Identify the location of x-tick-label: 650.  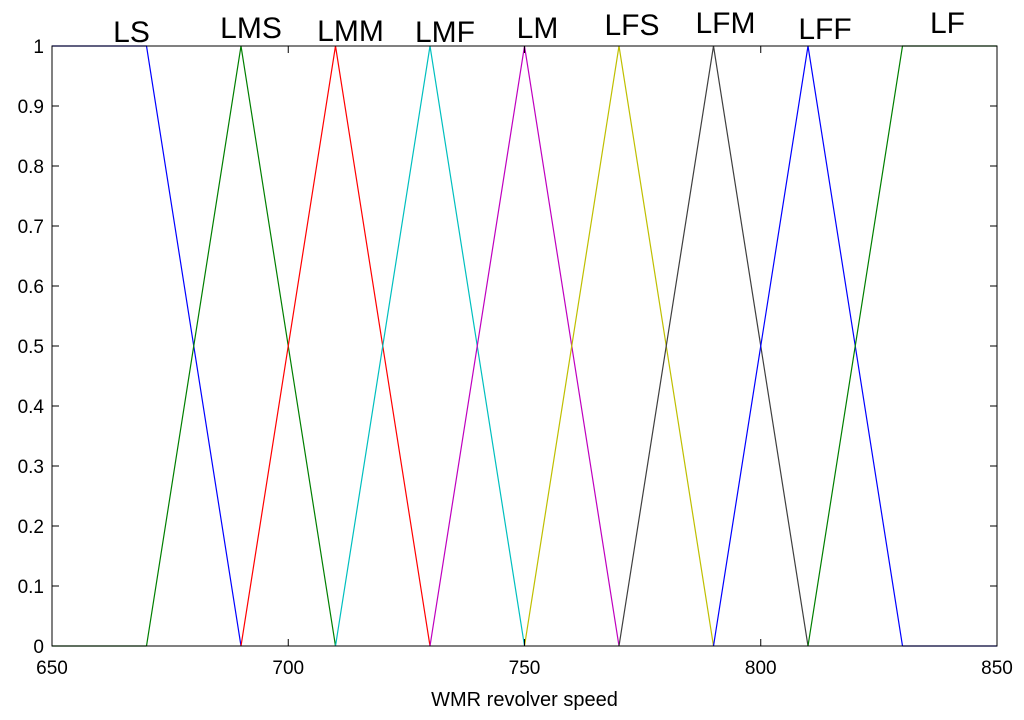
(52, 668).